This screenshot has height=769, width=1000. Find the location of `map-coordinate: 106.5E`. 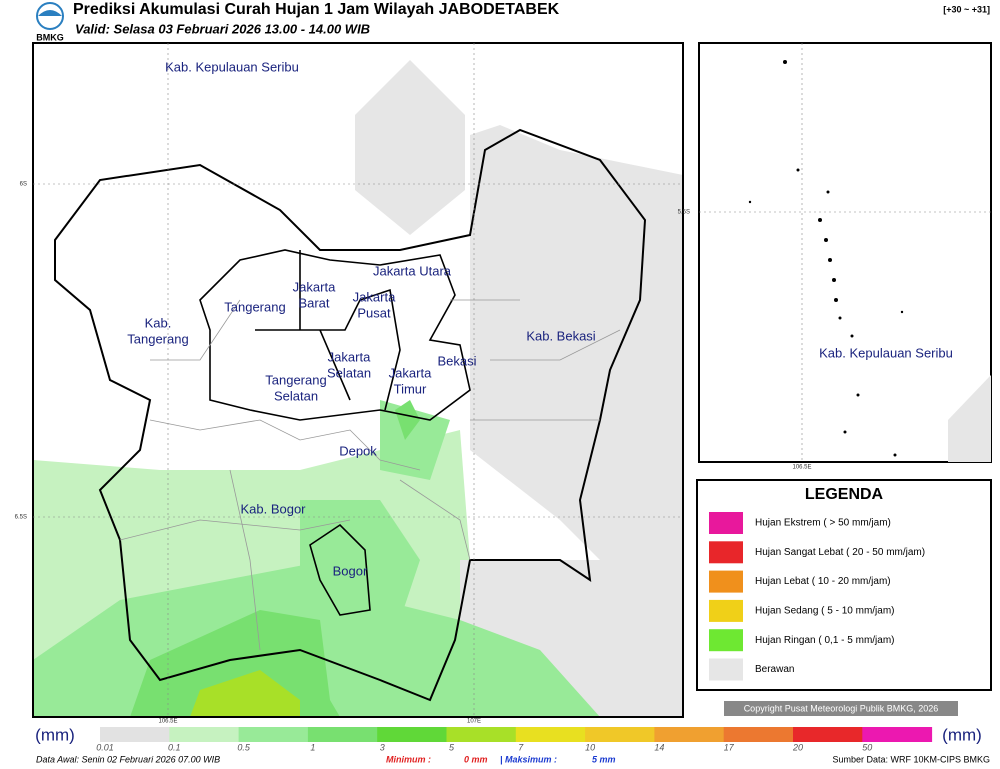

map-coordinate: 106.5E is located at coordinates (167, 722).